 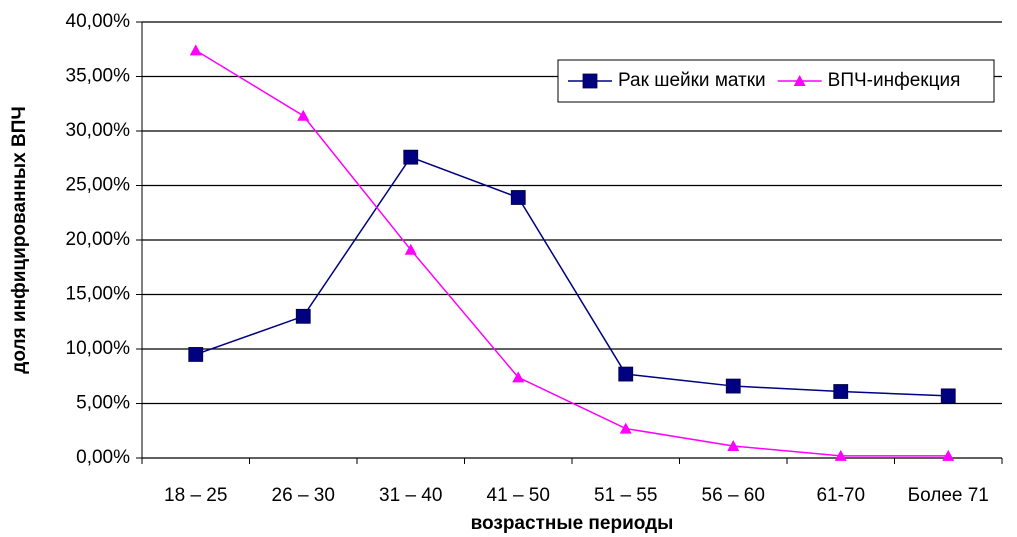 What do you see at coordinates (98, 185) in the screenshot?
I see `y-tick-label: 25,00%` at bounding box center [98, 185].